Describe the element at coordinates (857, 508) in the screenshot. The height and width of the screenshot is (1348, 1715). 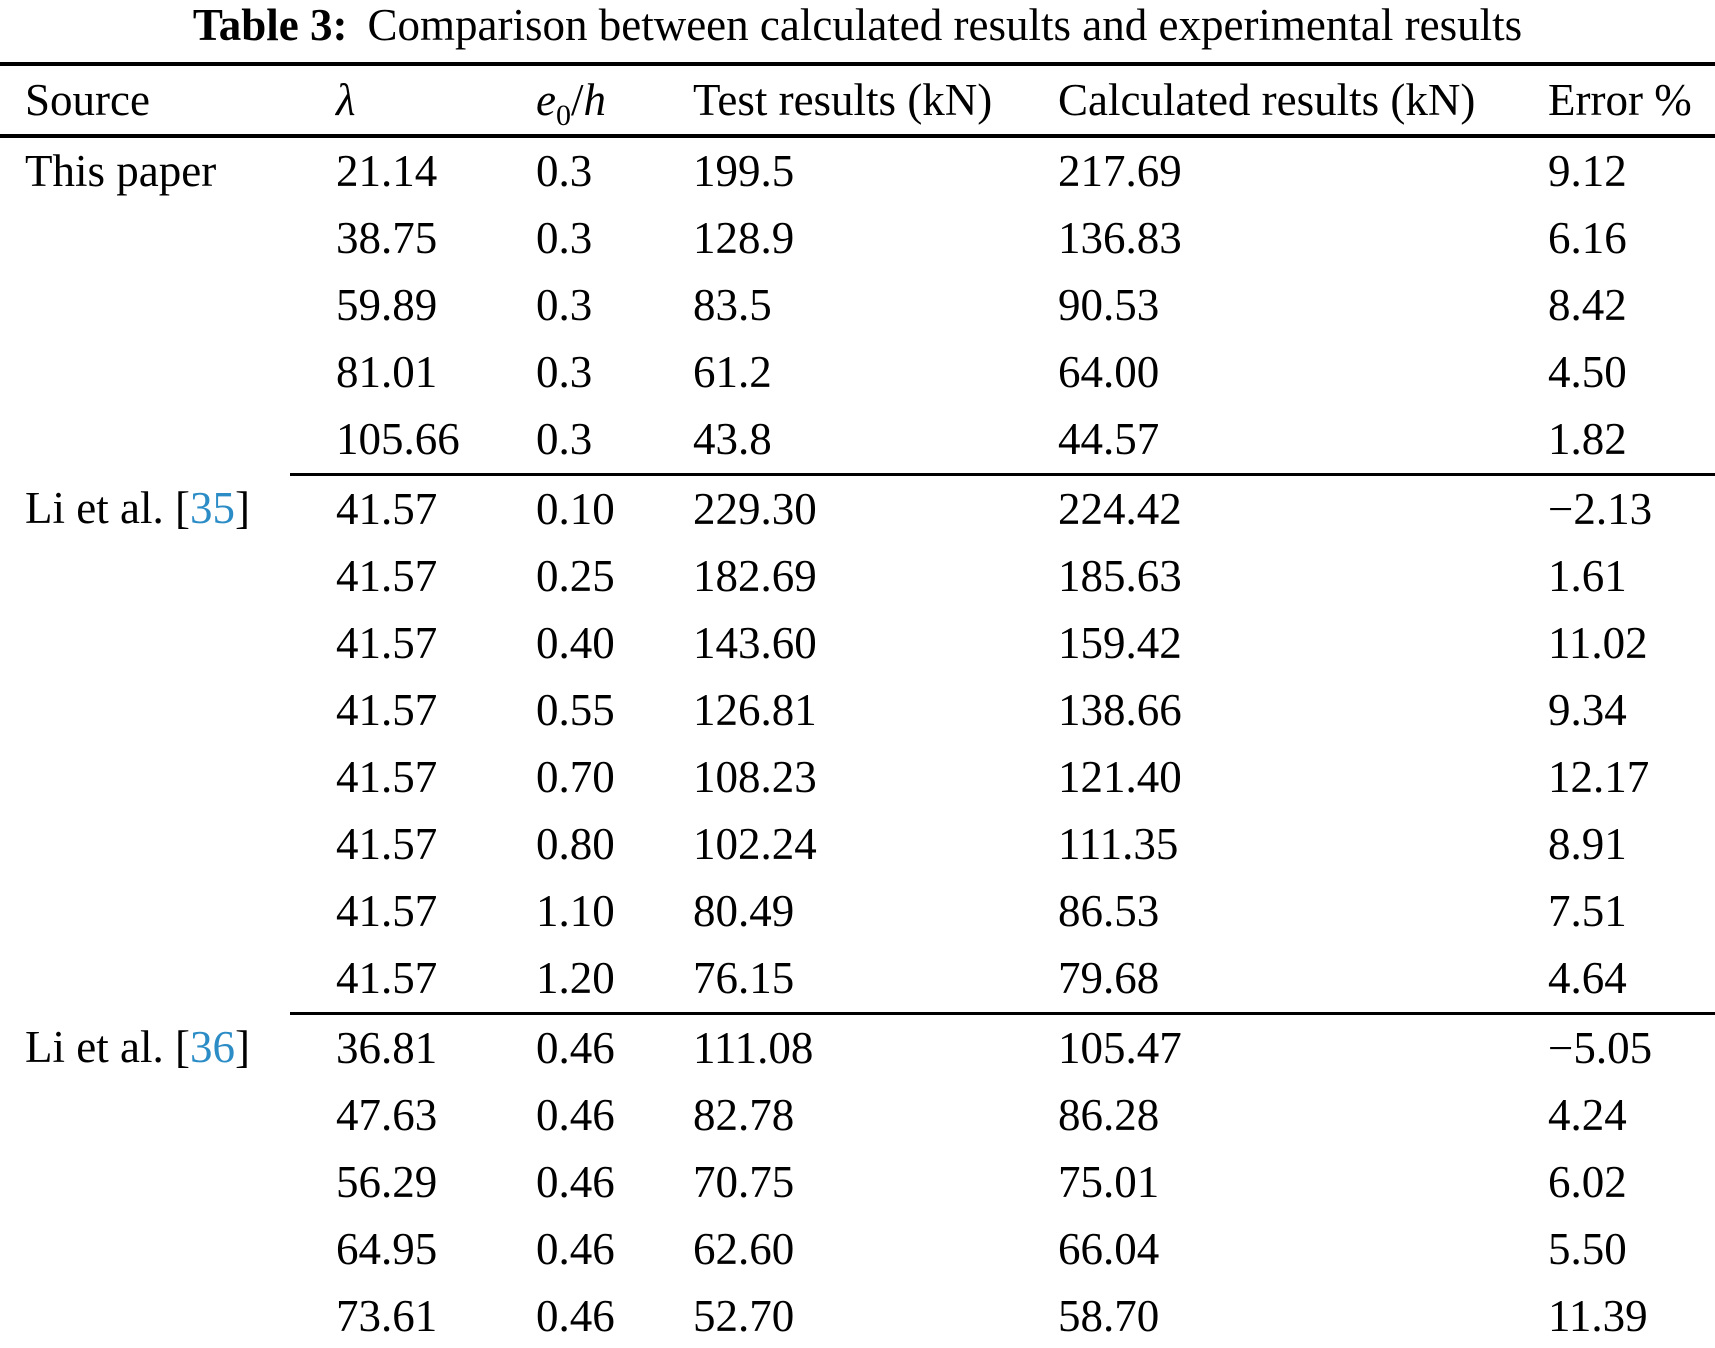
I see `table-row: Li et al. [35] 41.57 0.10 229.30 224.42 −2.13` at that location.